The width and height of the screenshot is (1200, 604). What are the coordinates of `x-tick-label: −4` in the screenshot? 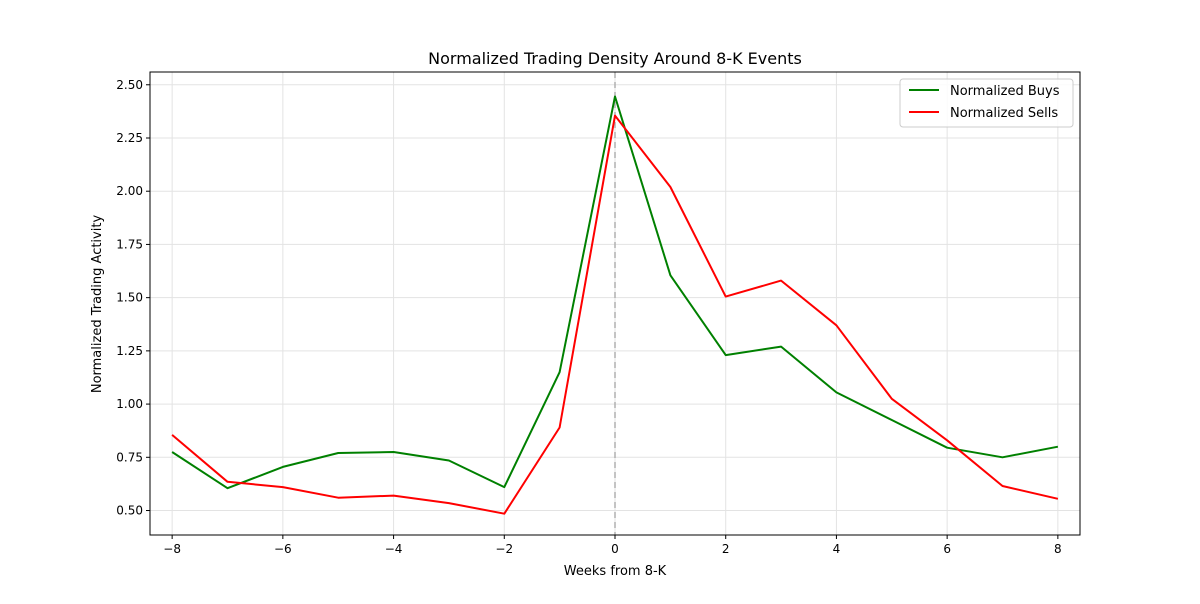 It's located at (394, 549).